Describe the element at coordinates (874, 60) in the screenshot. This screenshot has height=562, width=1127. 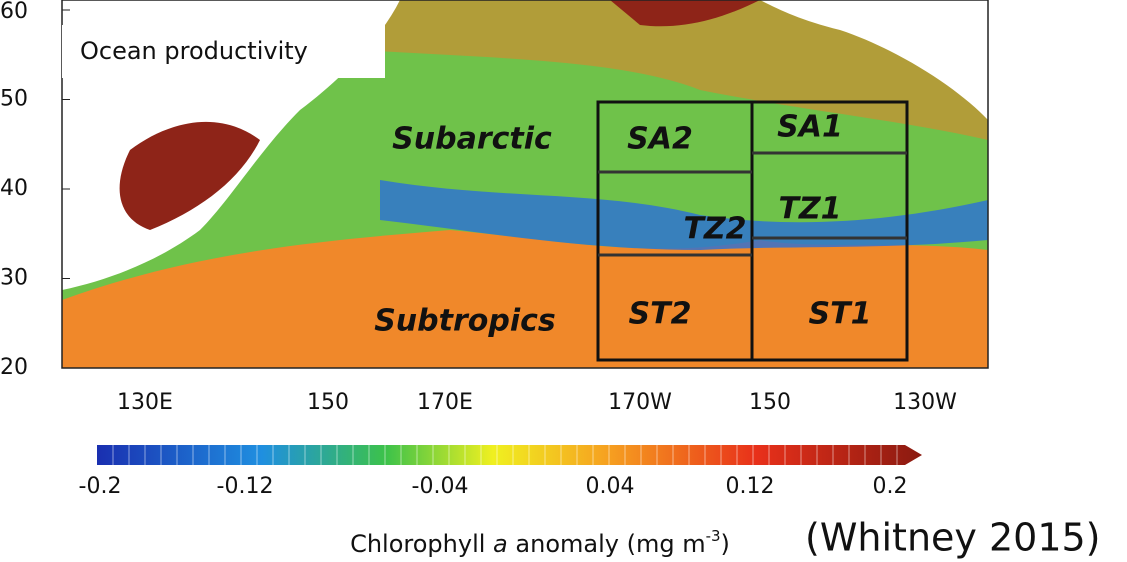
I see `land-america` at that location.